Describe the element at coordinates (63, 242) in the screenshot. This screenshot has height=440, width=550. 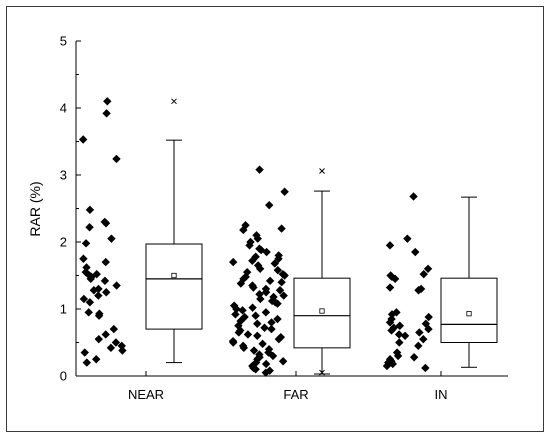
I see `y-tick-label: 2` at that location.